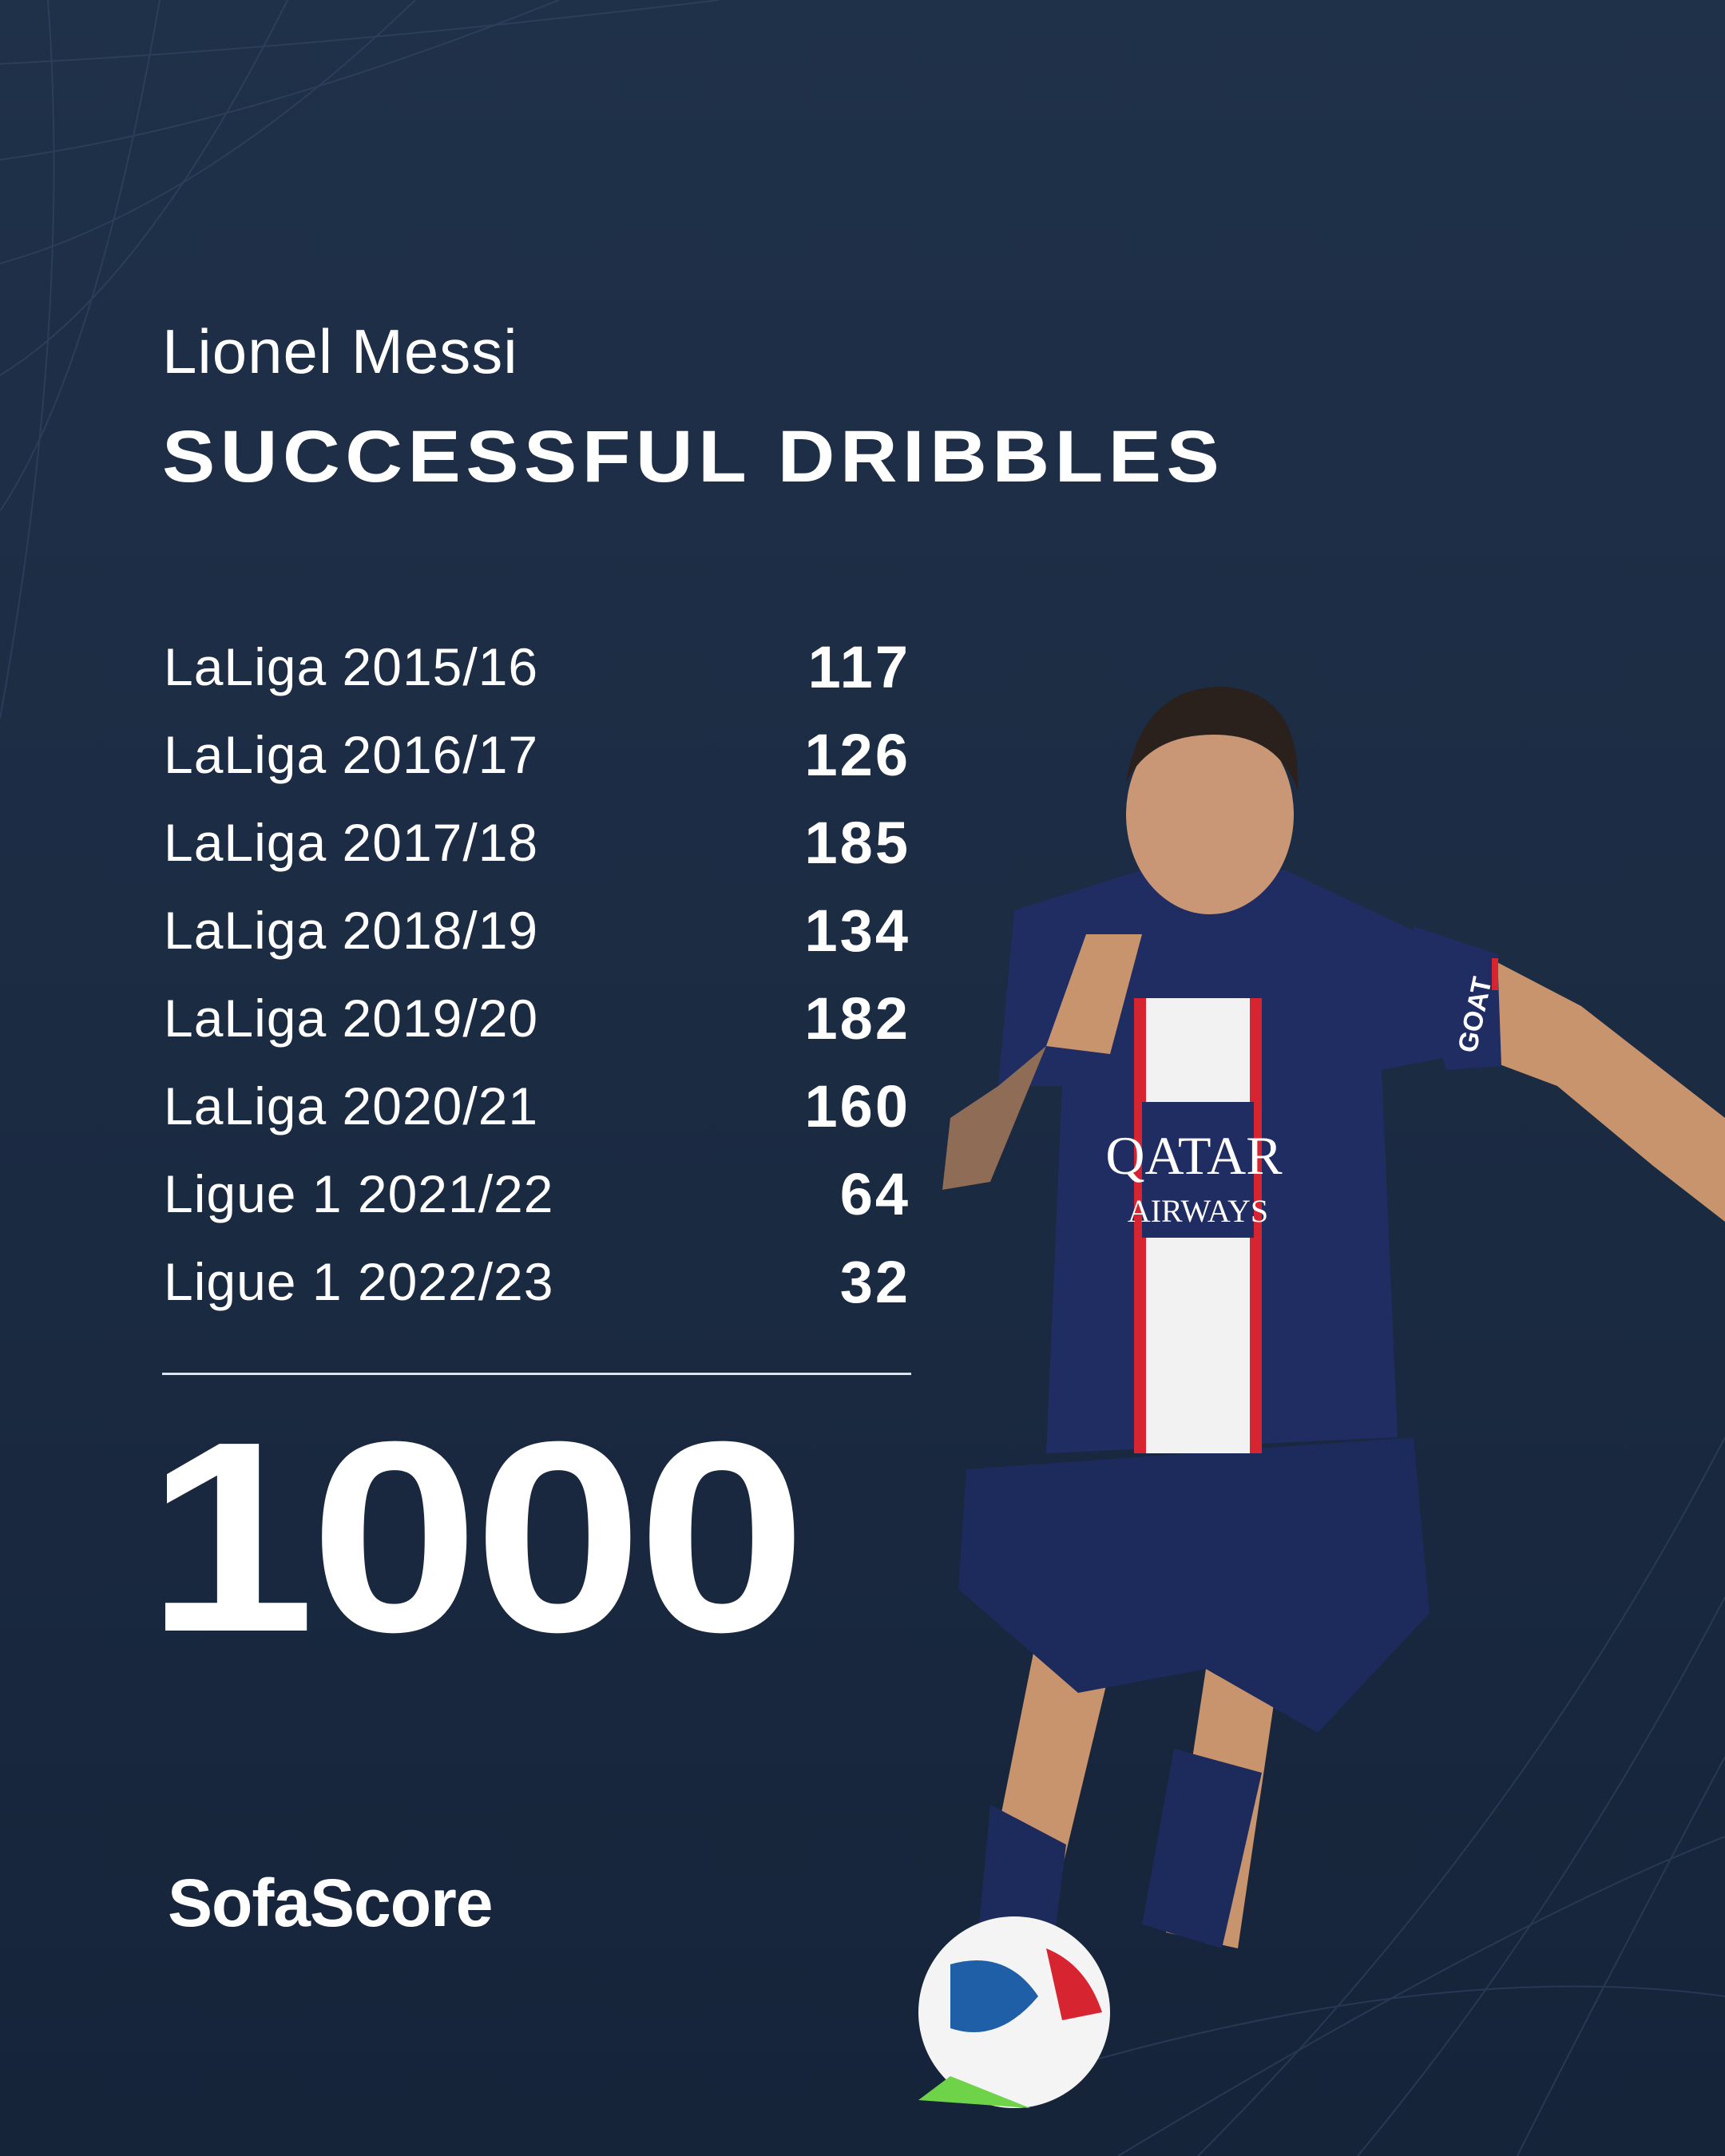  I want to click on season-row: Ligue 1 2021/22 64, so click(537, 1194).